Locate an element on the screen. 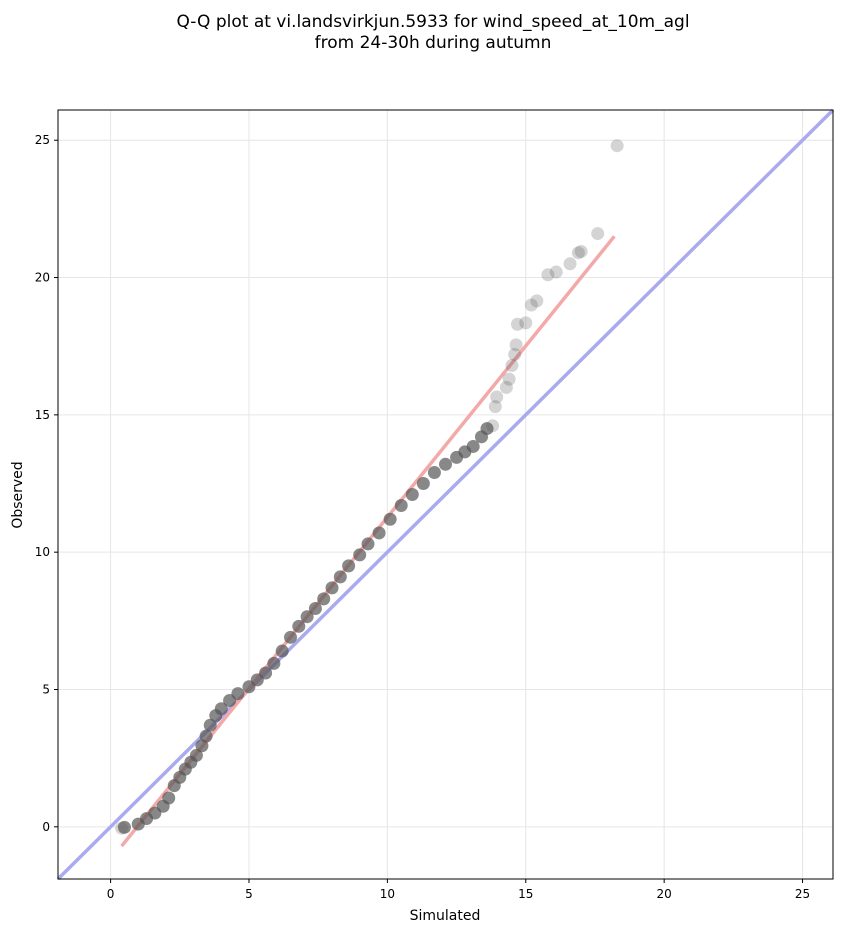 This screenshot has height=934, width=843. y-tick-label: 5 is located at coordinates (46, 689).